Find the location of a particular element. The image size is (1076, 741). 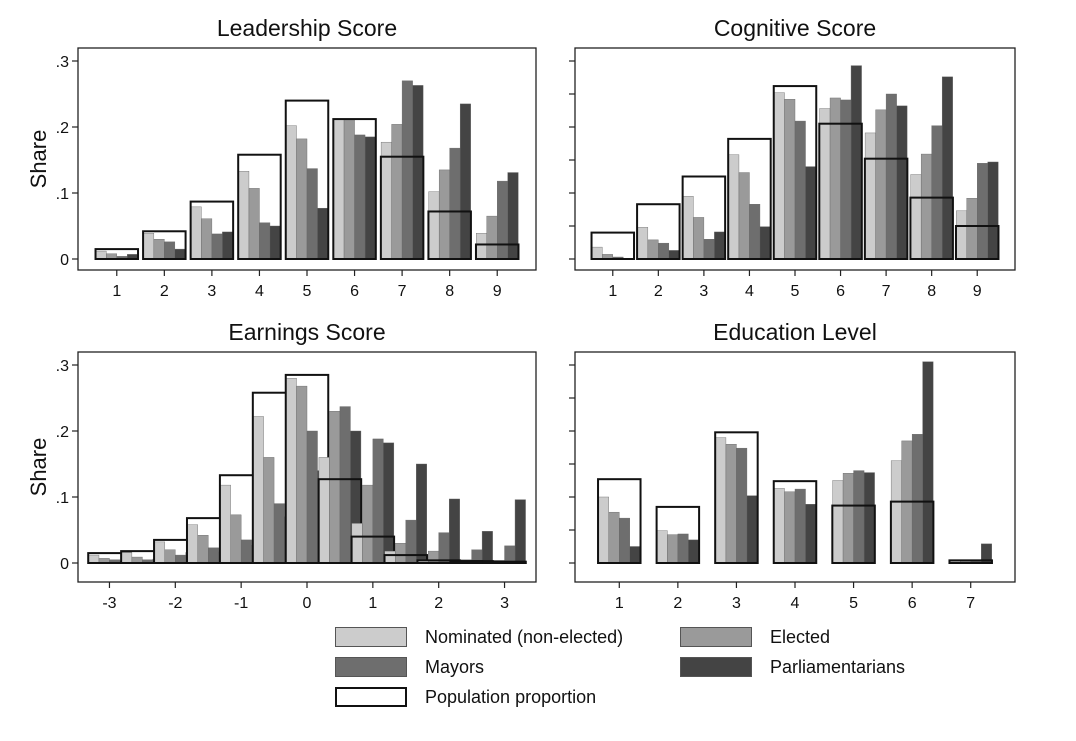

legend-swatch-parliamentarians is located at coordinates (716, 667).